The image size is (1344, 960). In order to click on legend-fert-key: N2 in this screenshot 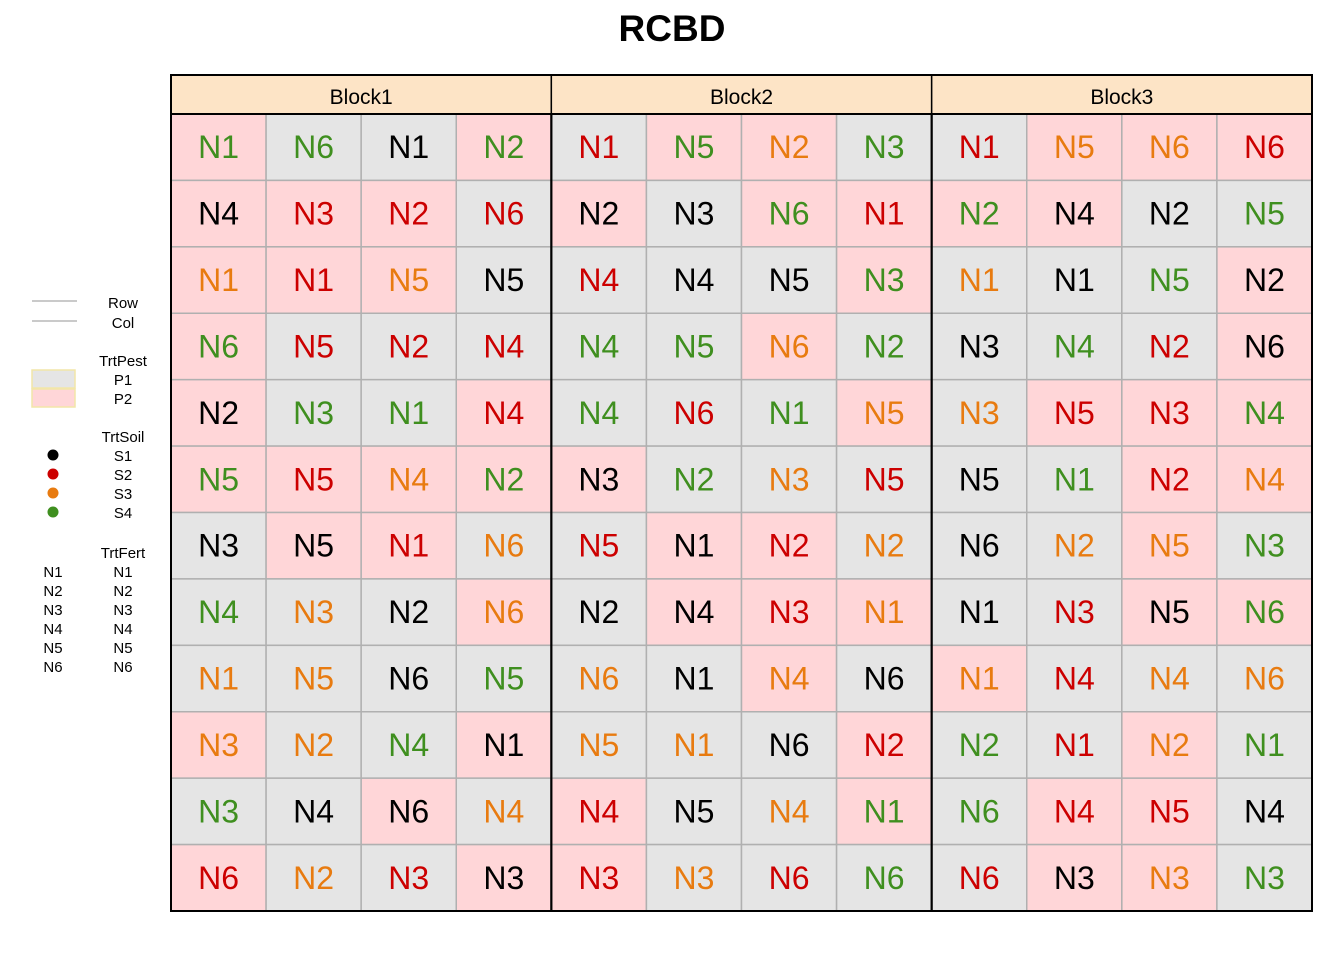, I will do `click(52, 591)`.